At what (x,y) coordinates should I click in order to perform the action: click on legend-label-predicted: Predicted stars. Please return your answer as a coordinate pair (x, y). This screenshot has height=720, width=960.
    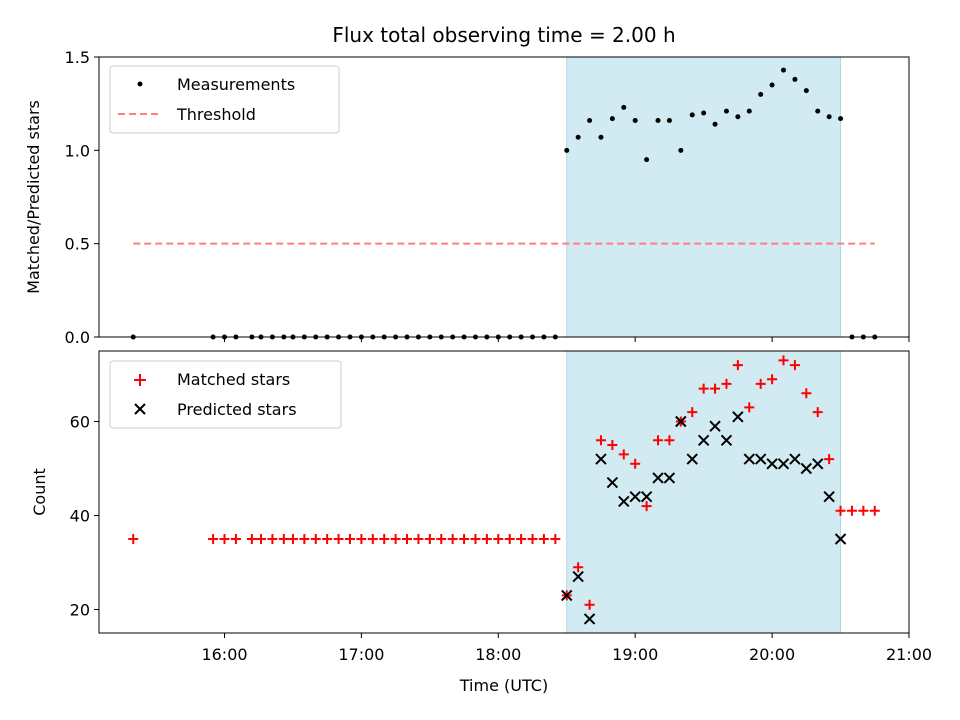
    Looking at the image, I should click on (237, 409).